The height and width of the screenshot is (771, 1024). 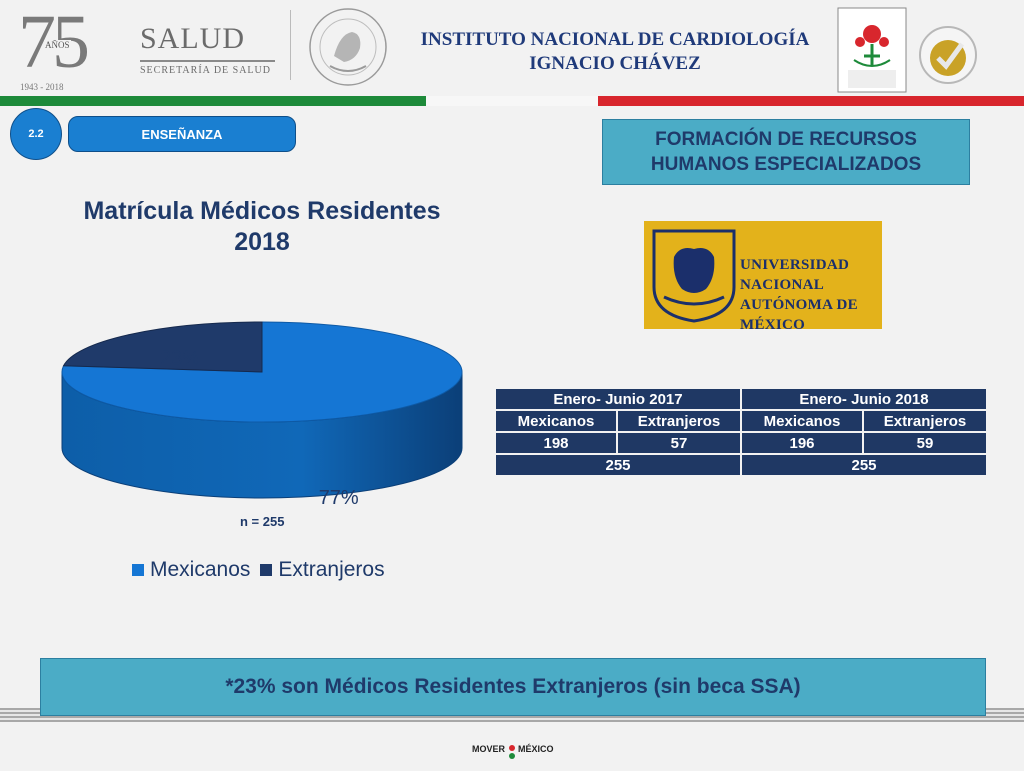 What do you see at coordinates (811, 101) in the screenshot?
I see `flag-band-red` at bounding box center [811, 101].